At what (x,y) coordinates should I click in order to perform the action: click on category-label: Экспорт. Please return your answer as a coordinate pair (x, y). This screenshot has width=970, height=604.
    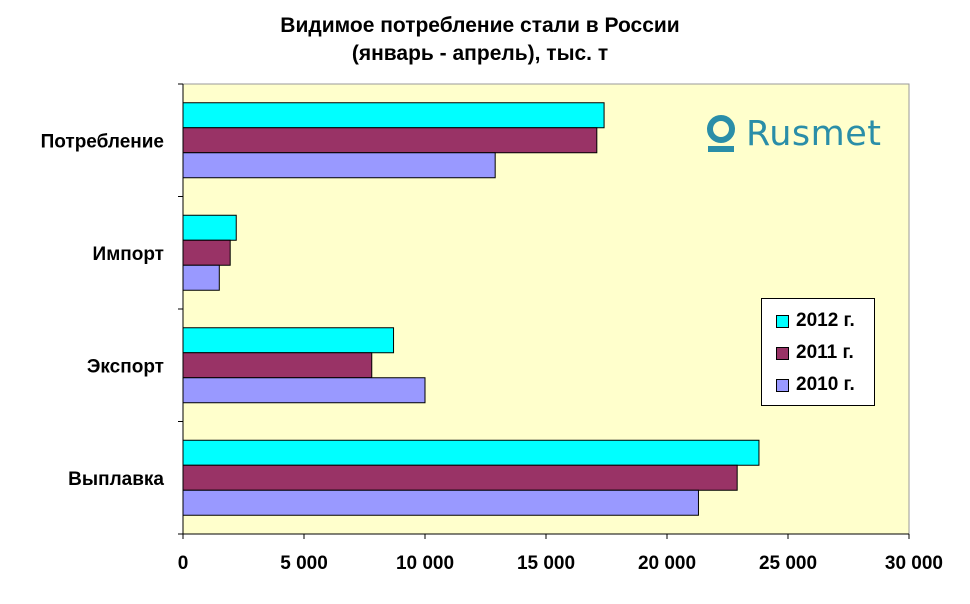
    Looking at the image, I should click on (125, 366).